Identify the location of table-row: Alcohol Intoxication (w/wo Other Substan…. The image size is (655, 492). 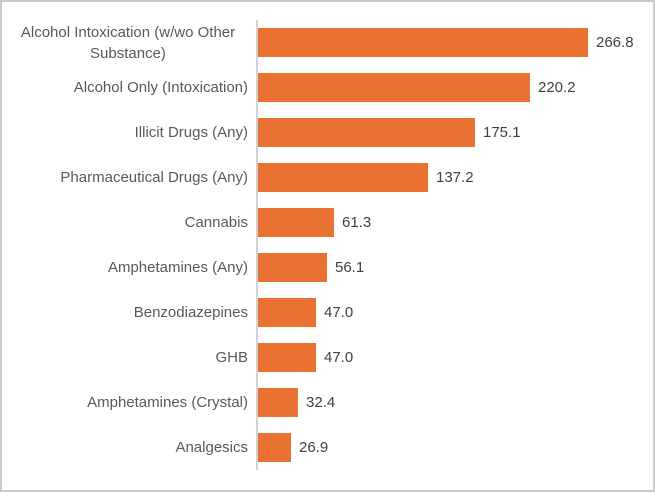
(329, 42).